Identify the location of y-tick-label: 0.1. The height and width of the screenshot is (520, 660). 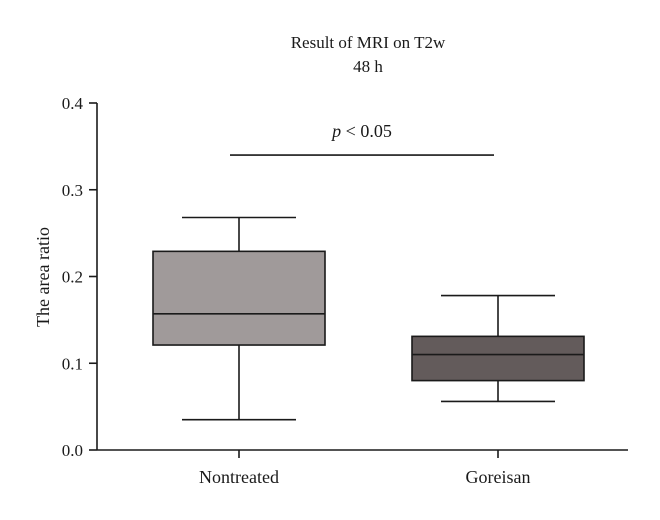
(72, 363).